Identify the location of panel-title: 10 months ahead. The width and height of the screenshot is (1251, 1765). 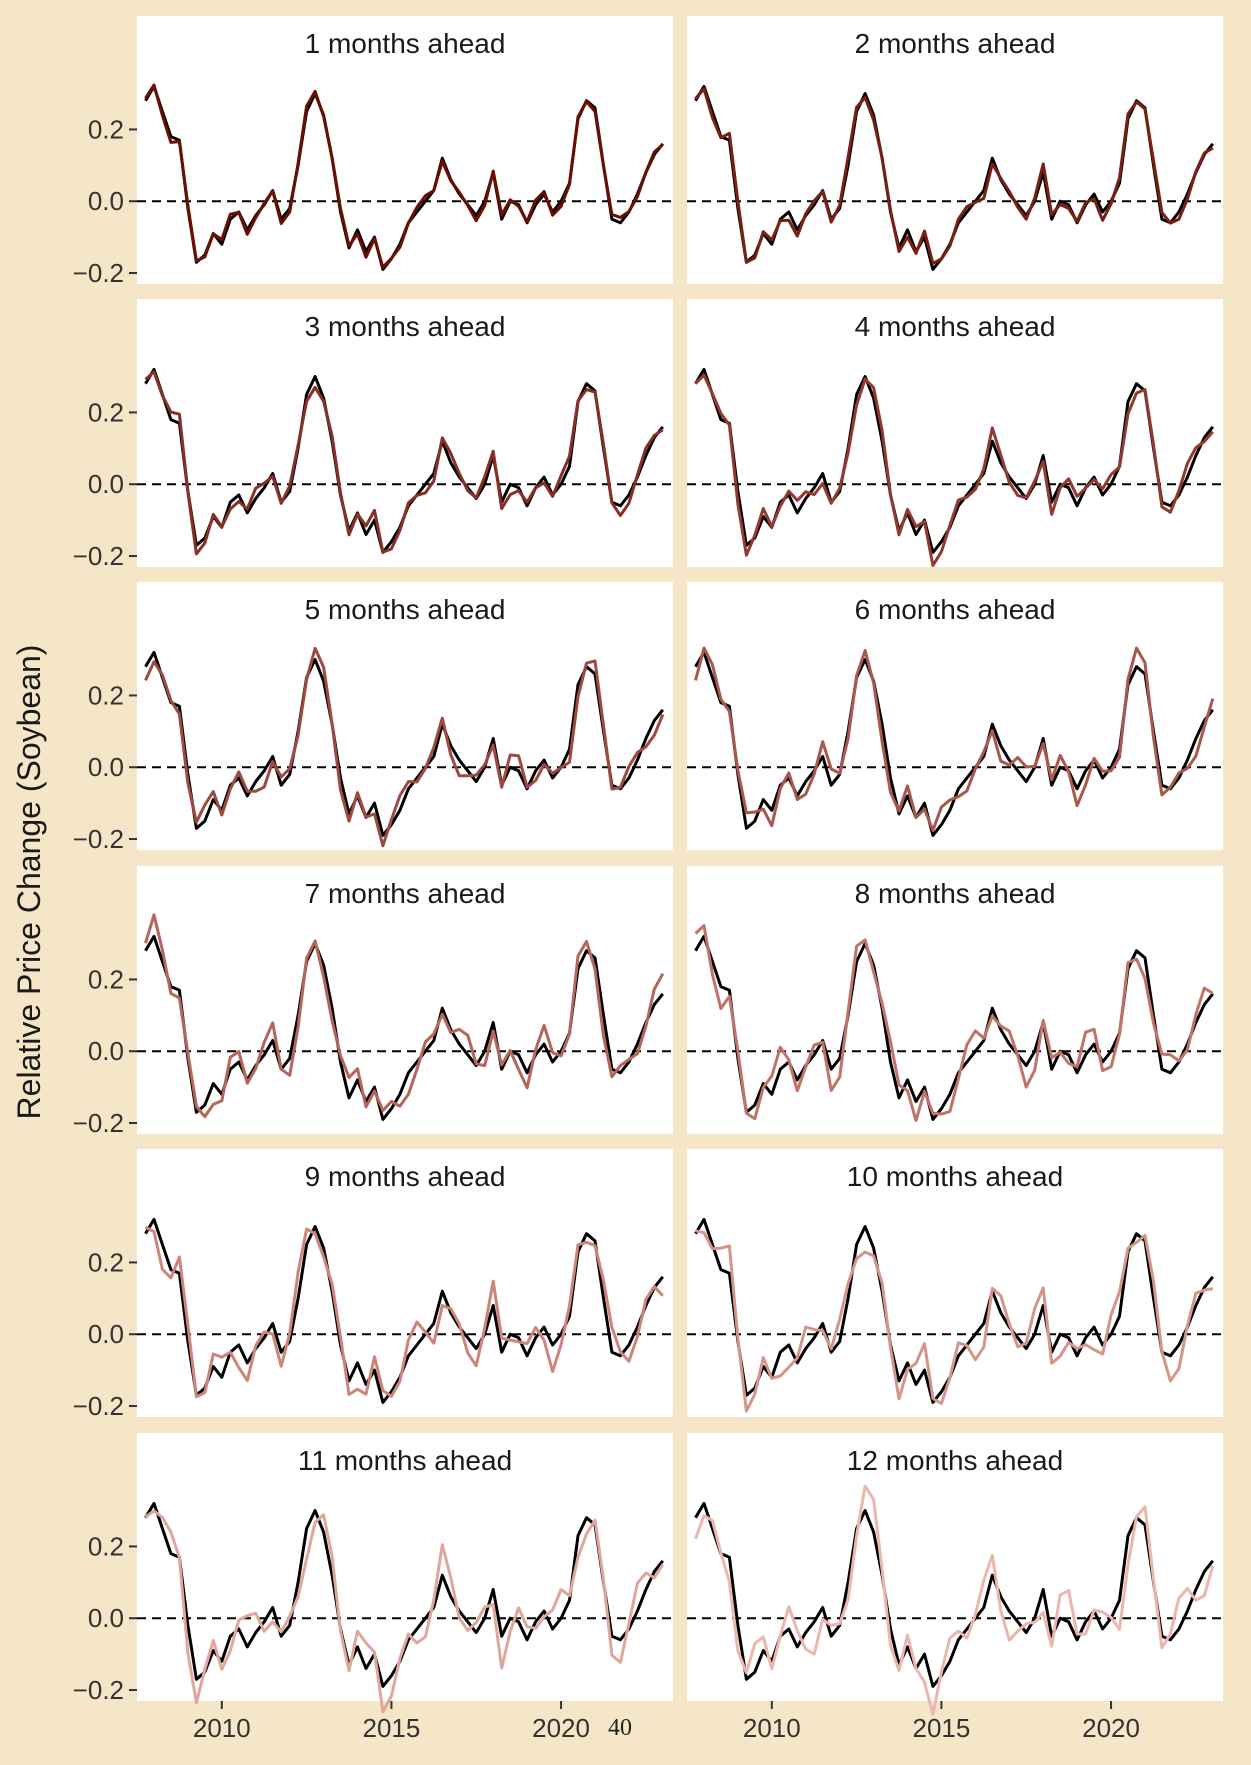
(955, 1176).